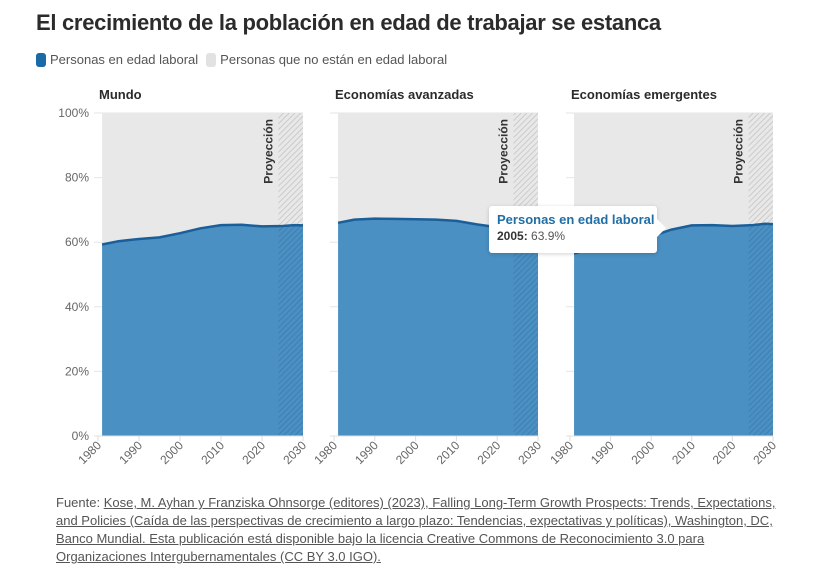  I want to click on tooltip-series-name: Personas en edad laboral, so click(576, 219).